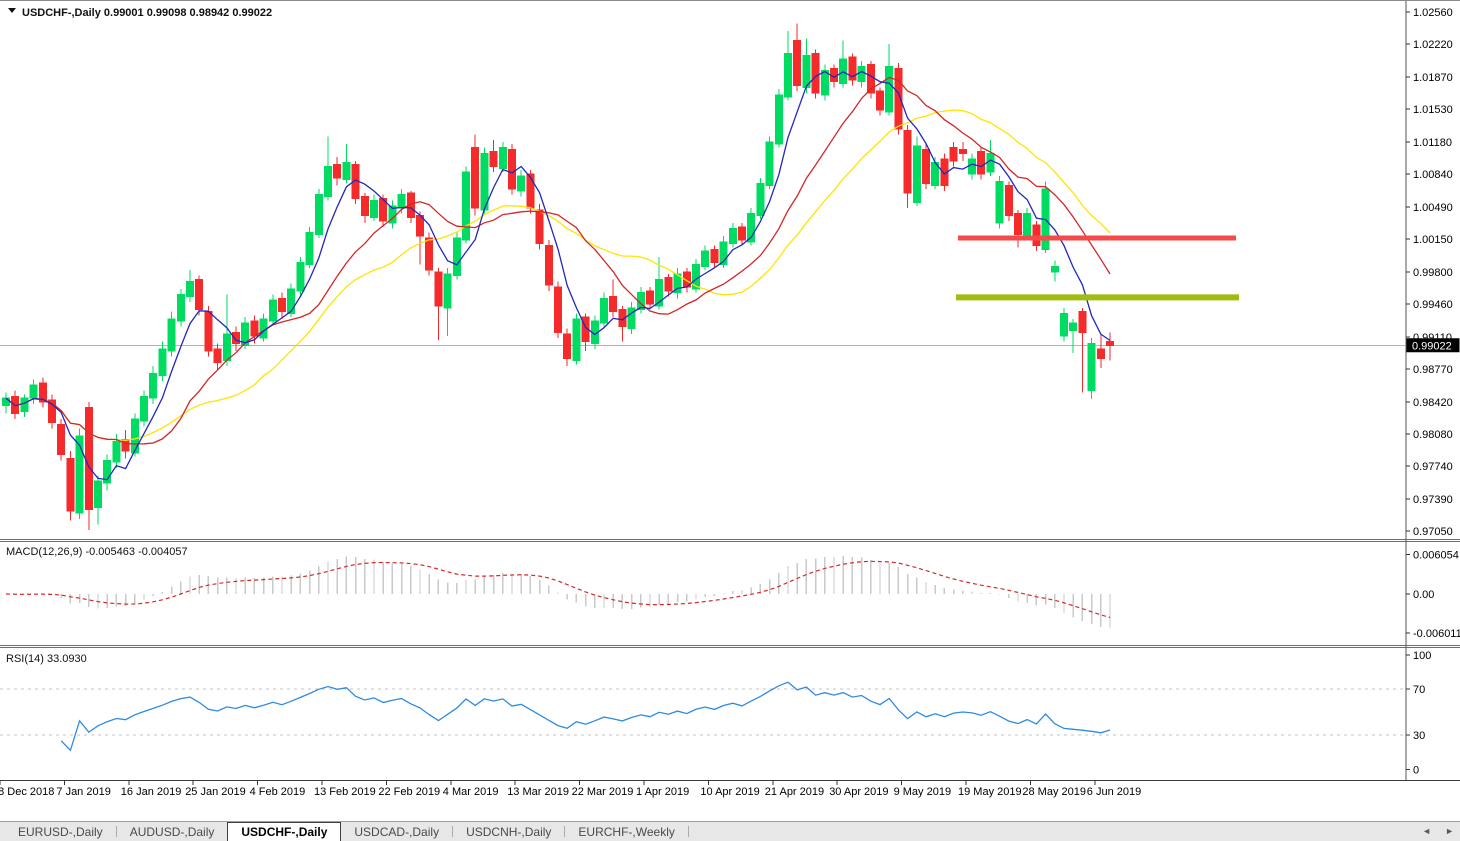 This screenshot has height=841, width=1460. I want to click on current-price-badge, so click(1433, 345).